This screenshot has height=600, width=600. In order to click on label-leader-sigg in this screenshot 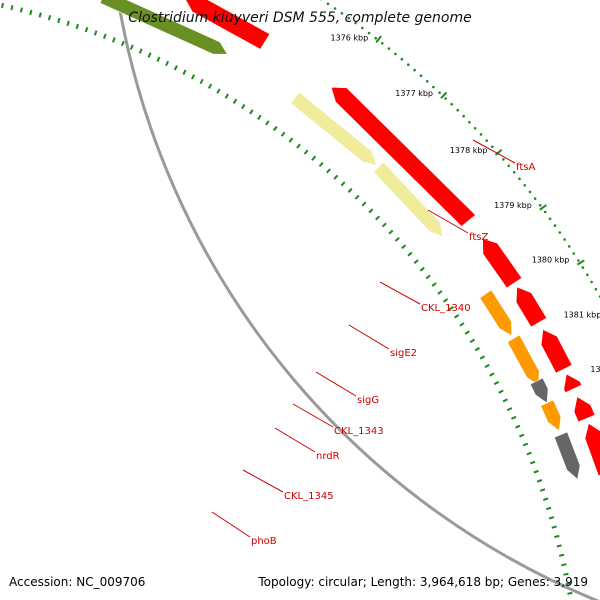, I will do `click(336, 384)`.